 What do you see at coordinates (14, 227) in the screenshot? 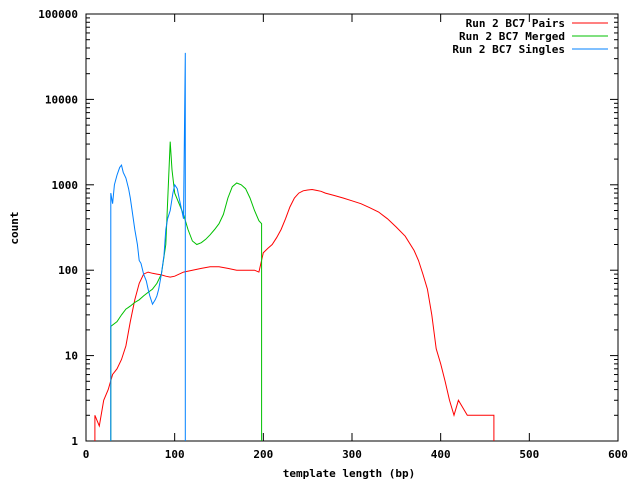
I see `y-axis-label: count` at bounding box center [14, 227].